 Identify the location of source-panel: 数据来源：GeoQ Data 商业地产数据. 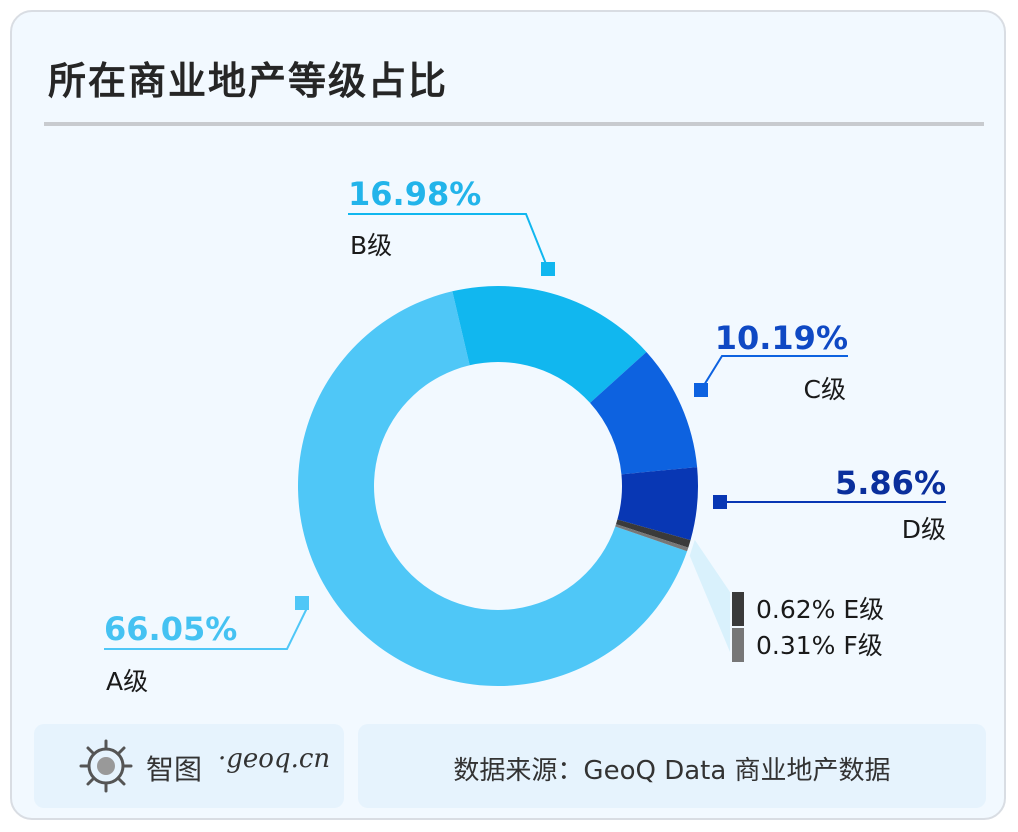
(672, 766).